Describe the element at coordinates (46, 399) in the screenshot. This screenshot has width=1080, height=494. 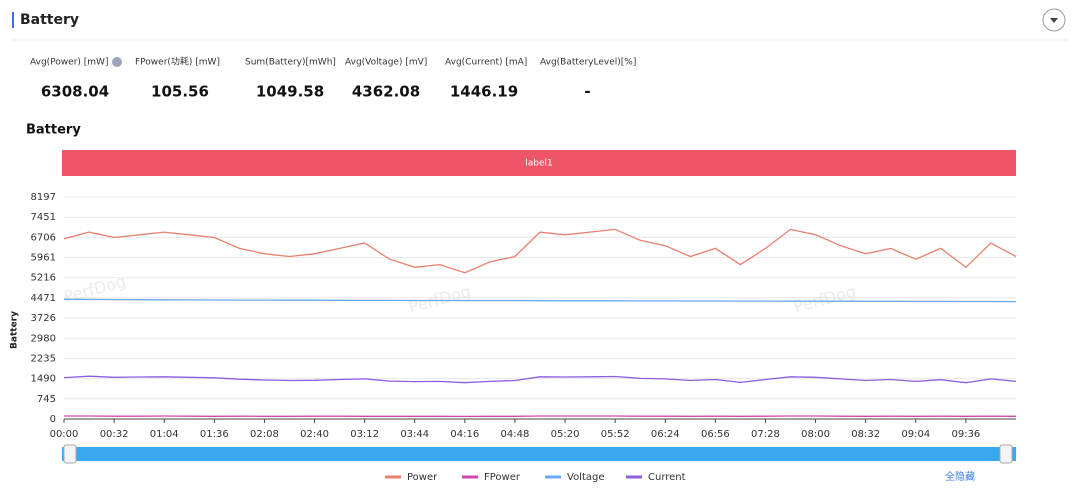
I see `y-tick-label: 745` at that location.